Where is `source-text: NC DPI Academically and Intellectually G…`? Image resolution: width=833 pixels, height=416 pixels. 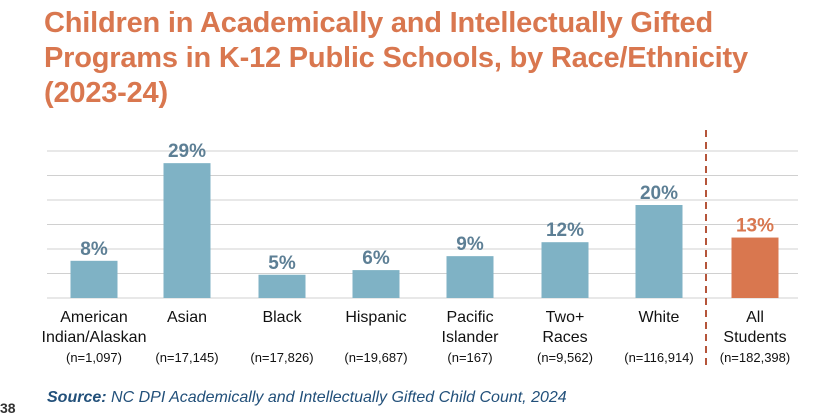
source-text: NC DPI Academically and Intellectually G… is located at coordinates (339, 397).